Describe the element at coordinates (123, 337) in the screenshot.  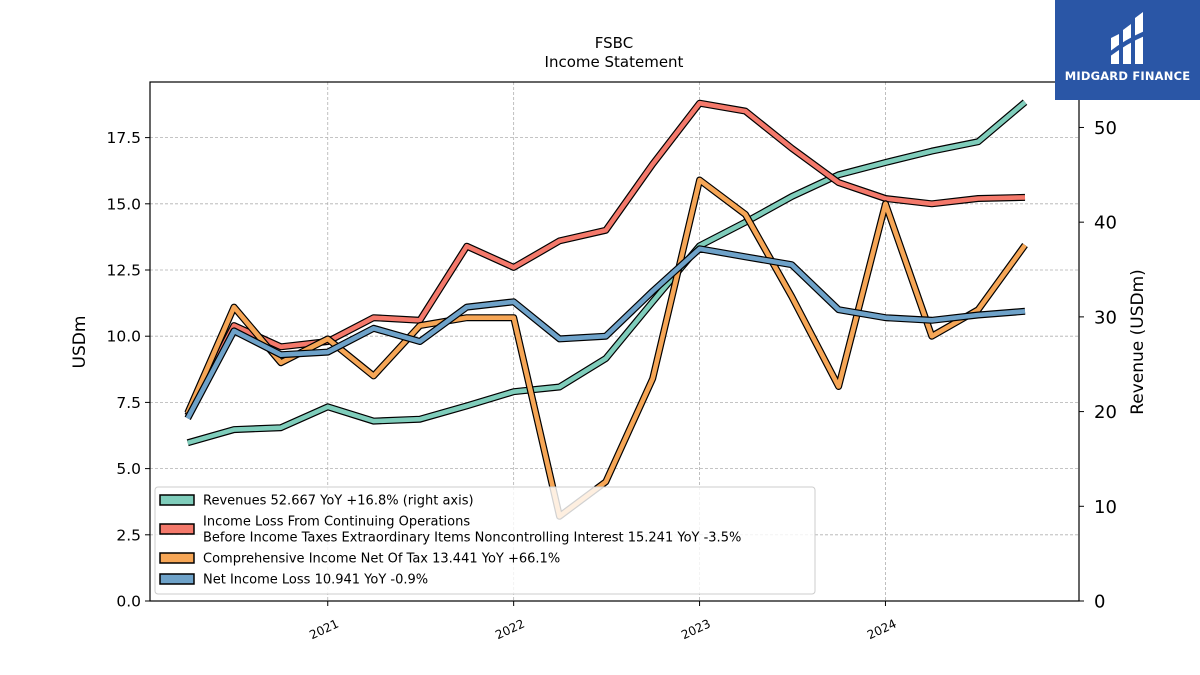
I see `y-tick-label-left: 10.0` at that location.